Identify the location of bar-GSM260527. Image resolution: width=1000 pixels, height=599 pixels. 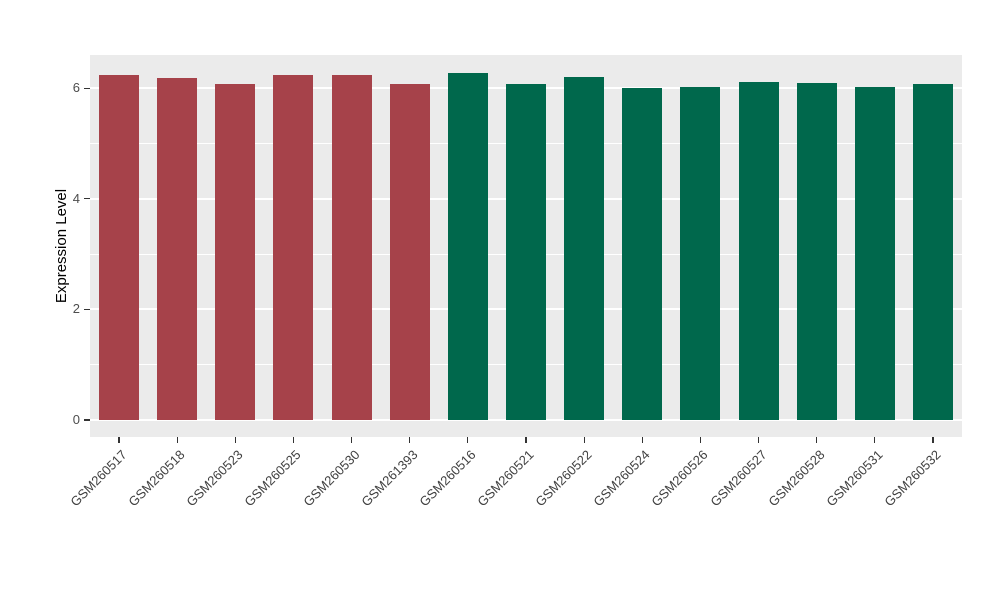
(758, 250).